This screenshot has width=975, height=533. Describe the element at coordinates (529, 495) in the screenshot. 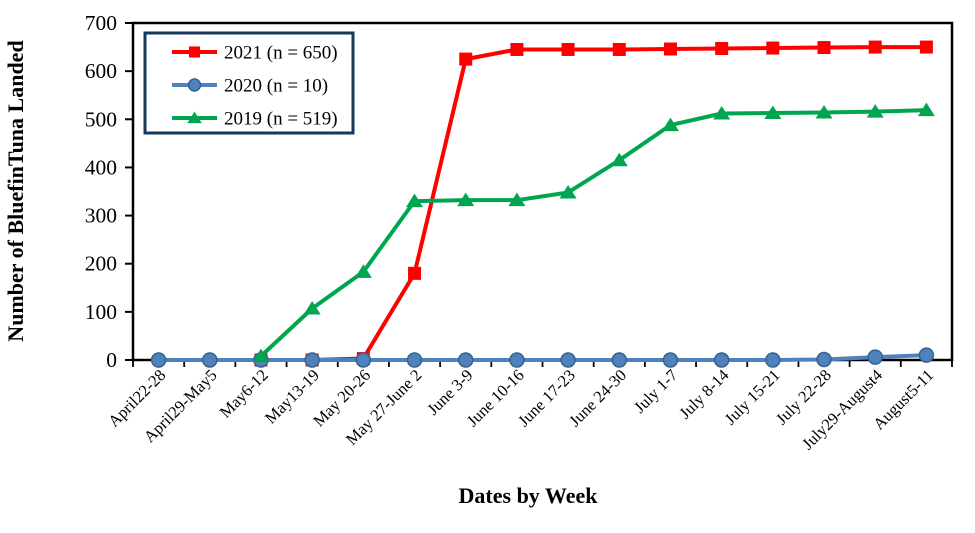

I see `x-axis-title: Dates by Week` at that location.